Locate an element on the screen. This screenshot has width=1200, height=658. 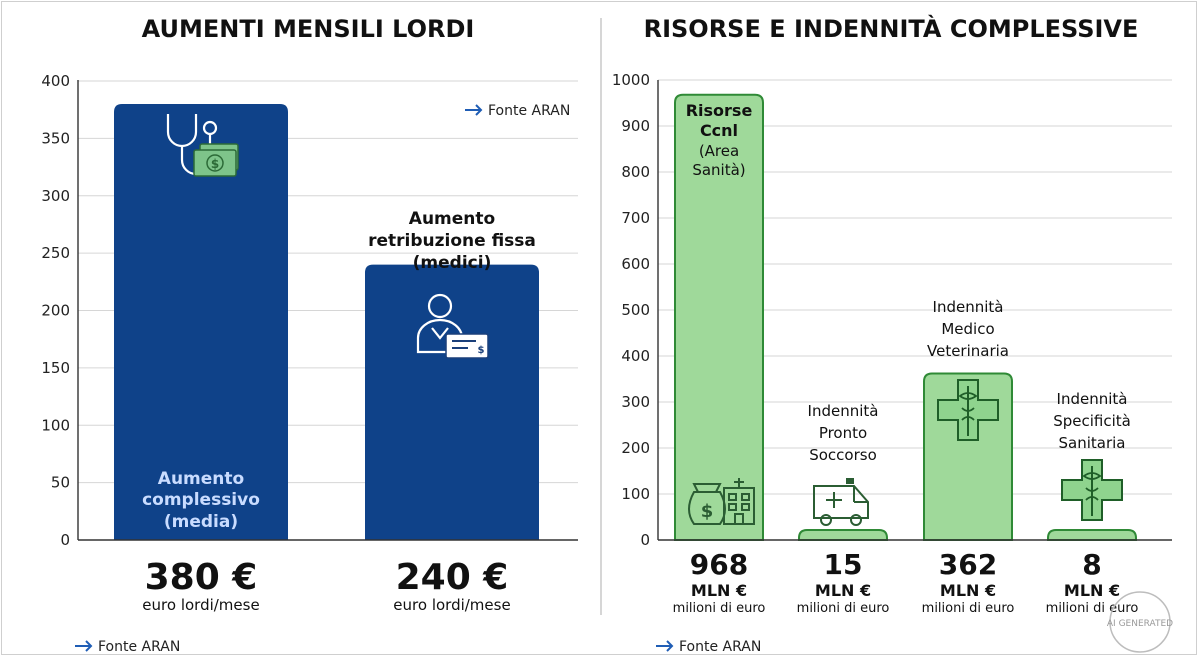
right-unit-label-4: MLN € is located at coordinates (1092, 590).